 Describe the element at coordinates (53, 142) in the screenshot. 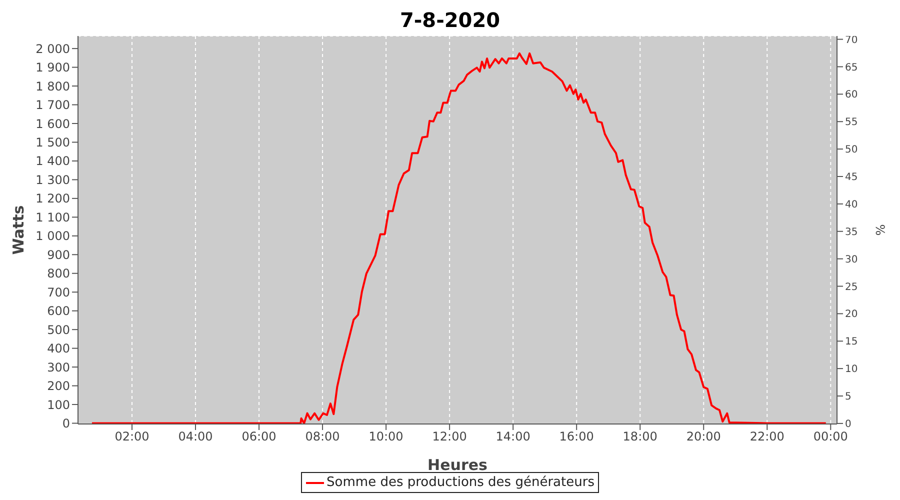

I see `y-tick-label: 1 500` at that location.